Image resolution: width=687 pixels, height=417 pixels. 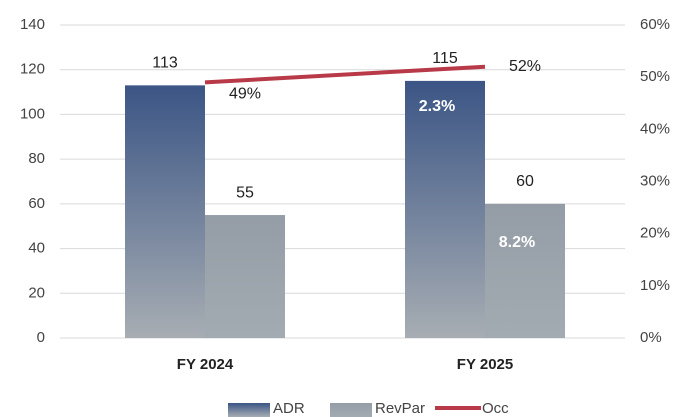 I want to click on y2-tick-label: 10%, so click(x=655, y=285).